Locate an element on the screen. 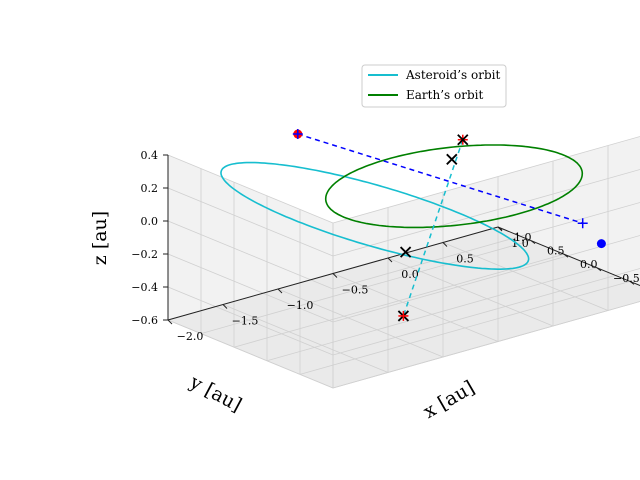 The width and height of the screenshot is (640, 480). y-axis-line is located at coordinates (568, 256).